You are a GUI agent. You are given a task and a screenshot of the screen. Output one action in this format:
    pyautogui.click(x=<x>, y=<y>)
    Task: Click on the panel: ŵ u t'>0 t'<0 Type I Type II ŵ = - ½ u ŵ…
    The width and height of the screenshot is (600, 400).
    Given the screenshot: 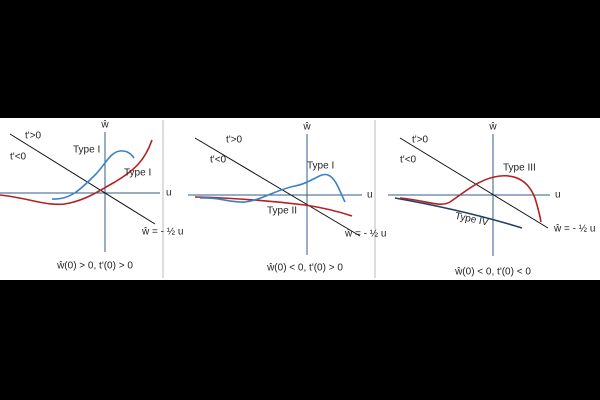 What is the action you would take?
    pyautogui.click(x=287, y=198)
    